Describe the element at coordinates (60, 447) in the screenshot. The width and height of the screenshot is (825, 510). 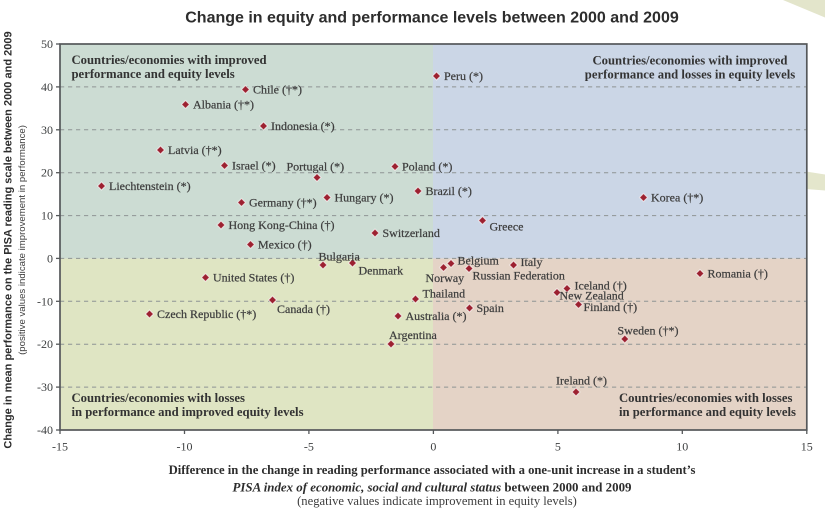
I see `svg-text: -15` at that location.